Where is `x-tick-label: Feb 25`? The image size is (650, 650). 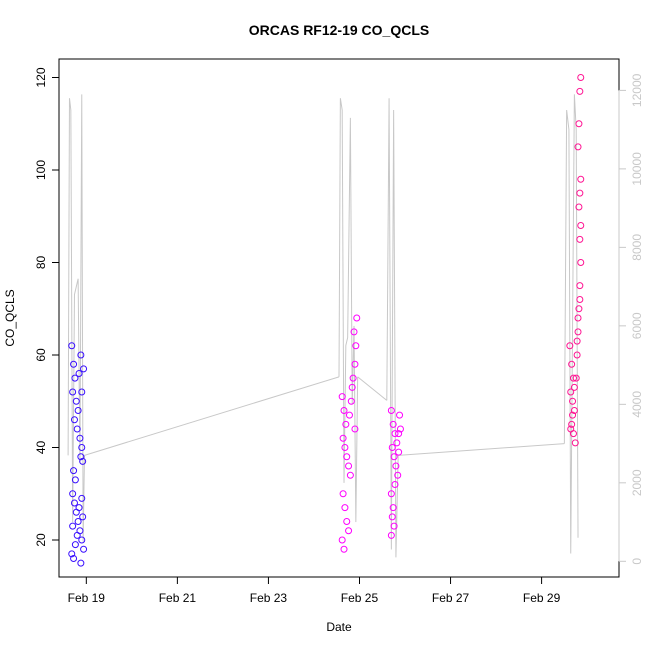 x-tick-label: Feb 25 is located at coordinates (360, 598).